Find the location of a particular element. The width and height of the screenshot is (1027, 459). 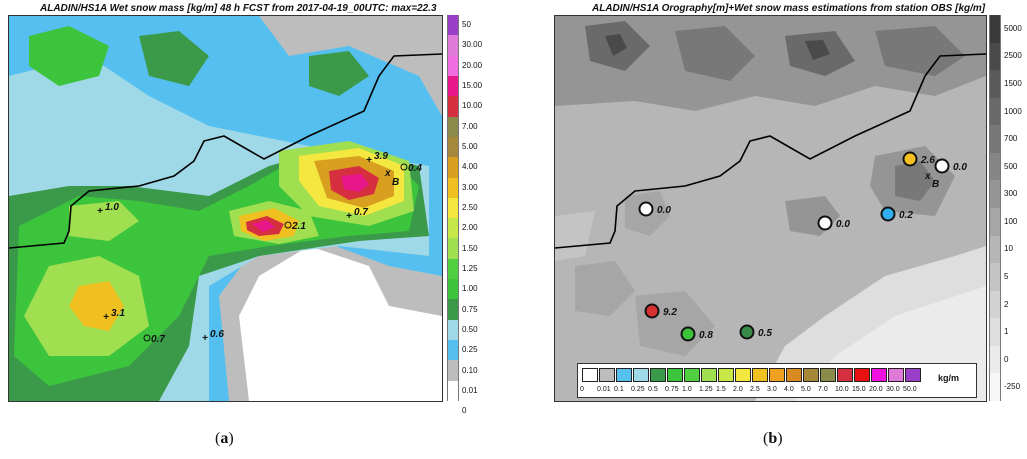

legend-label: 50.0 is located at coordinates (910, 389).